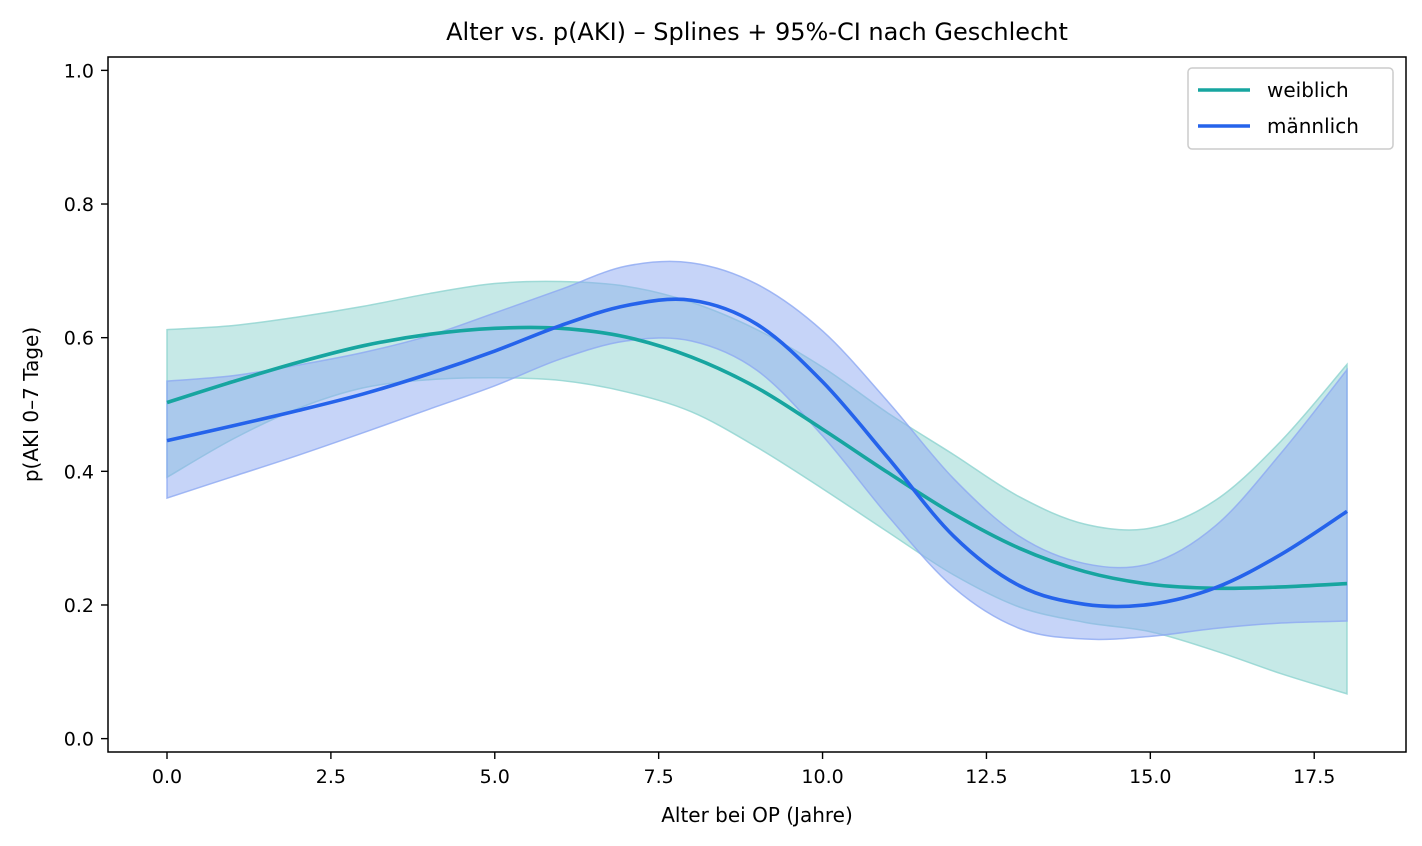 This screenshot has width=1422, height=846. Describe the element at coordinates (1308, 90) in the screenshot. I see `legend-label-weiblich: weiblich` at that location.